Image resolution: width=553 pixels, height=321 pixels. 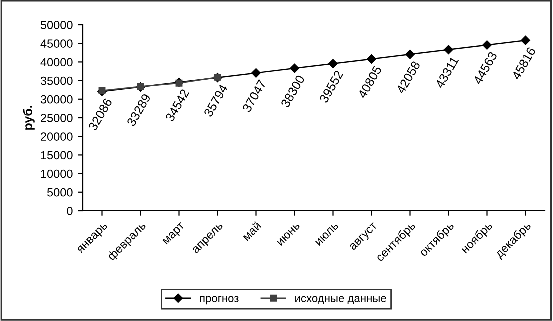 What do you see at coordinates (56, 44) in the screenshot?
I see `y-tick-label: 45000` at bounding box center [56, 44].